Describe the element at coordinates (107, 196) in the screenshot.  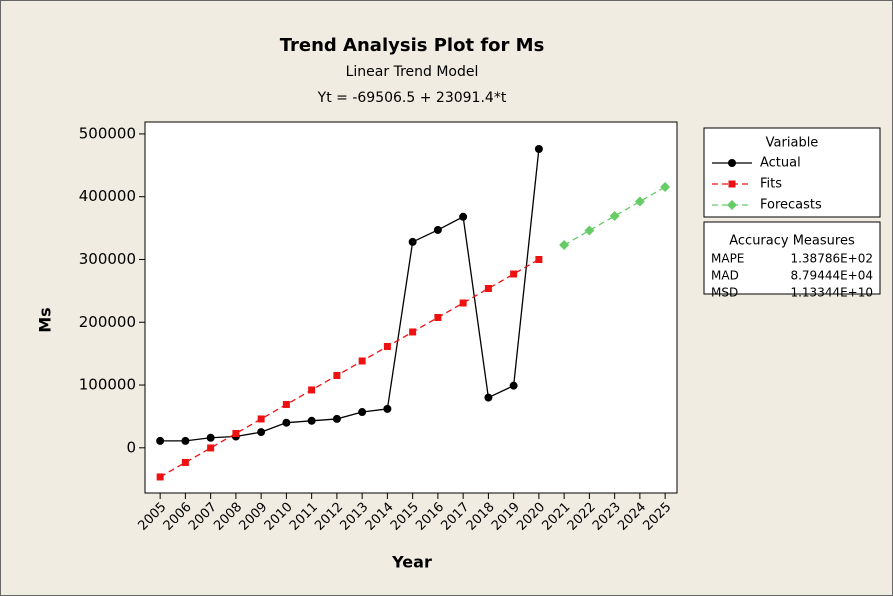
I see `y-tick-label: 400000` at that location.